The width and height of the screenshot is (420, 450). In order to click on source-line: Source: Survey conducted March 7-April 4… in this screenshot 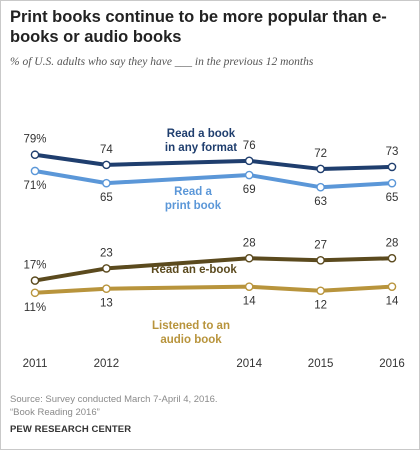, I will do `click(114, 399)`.